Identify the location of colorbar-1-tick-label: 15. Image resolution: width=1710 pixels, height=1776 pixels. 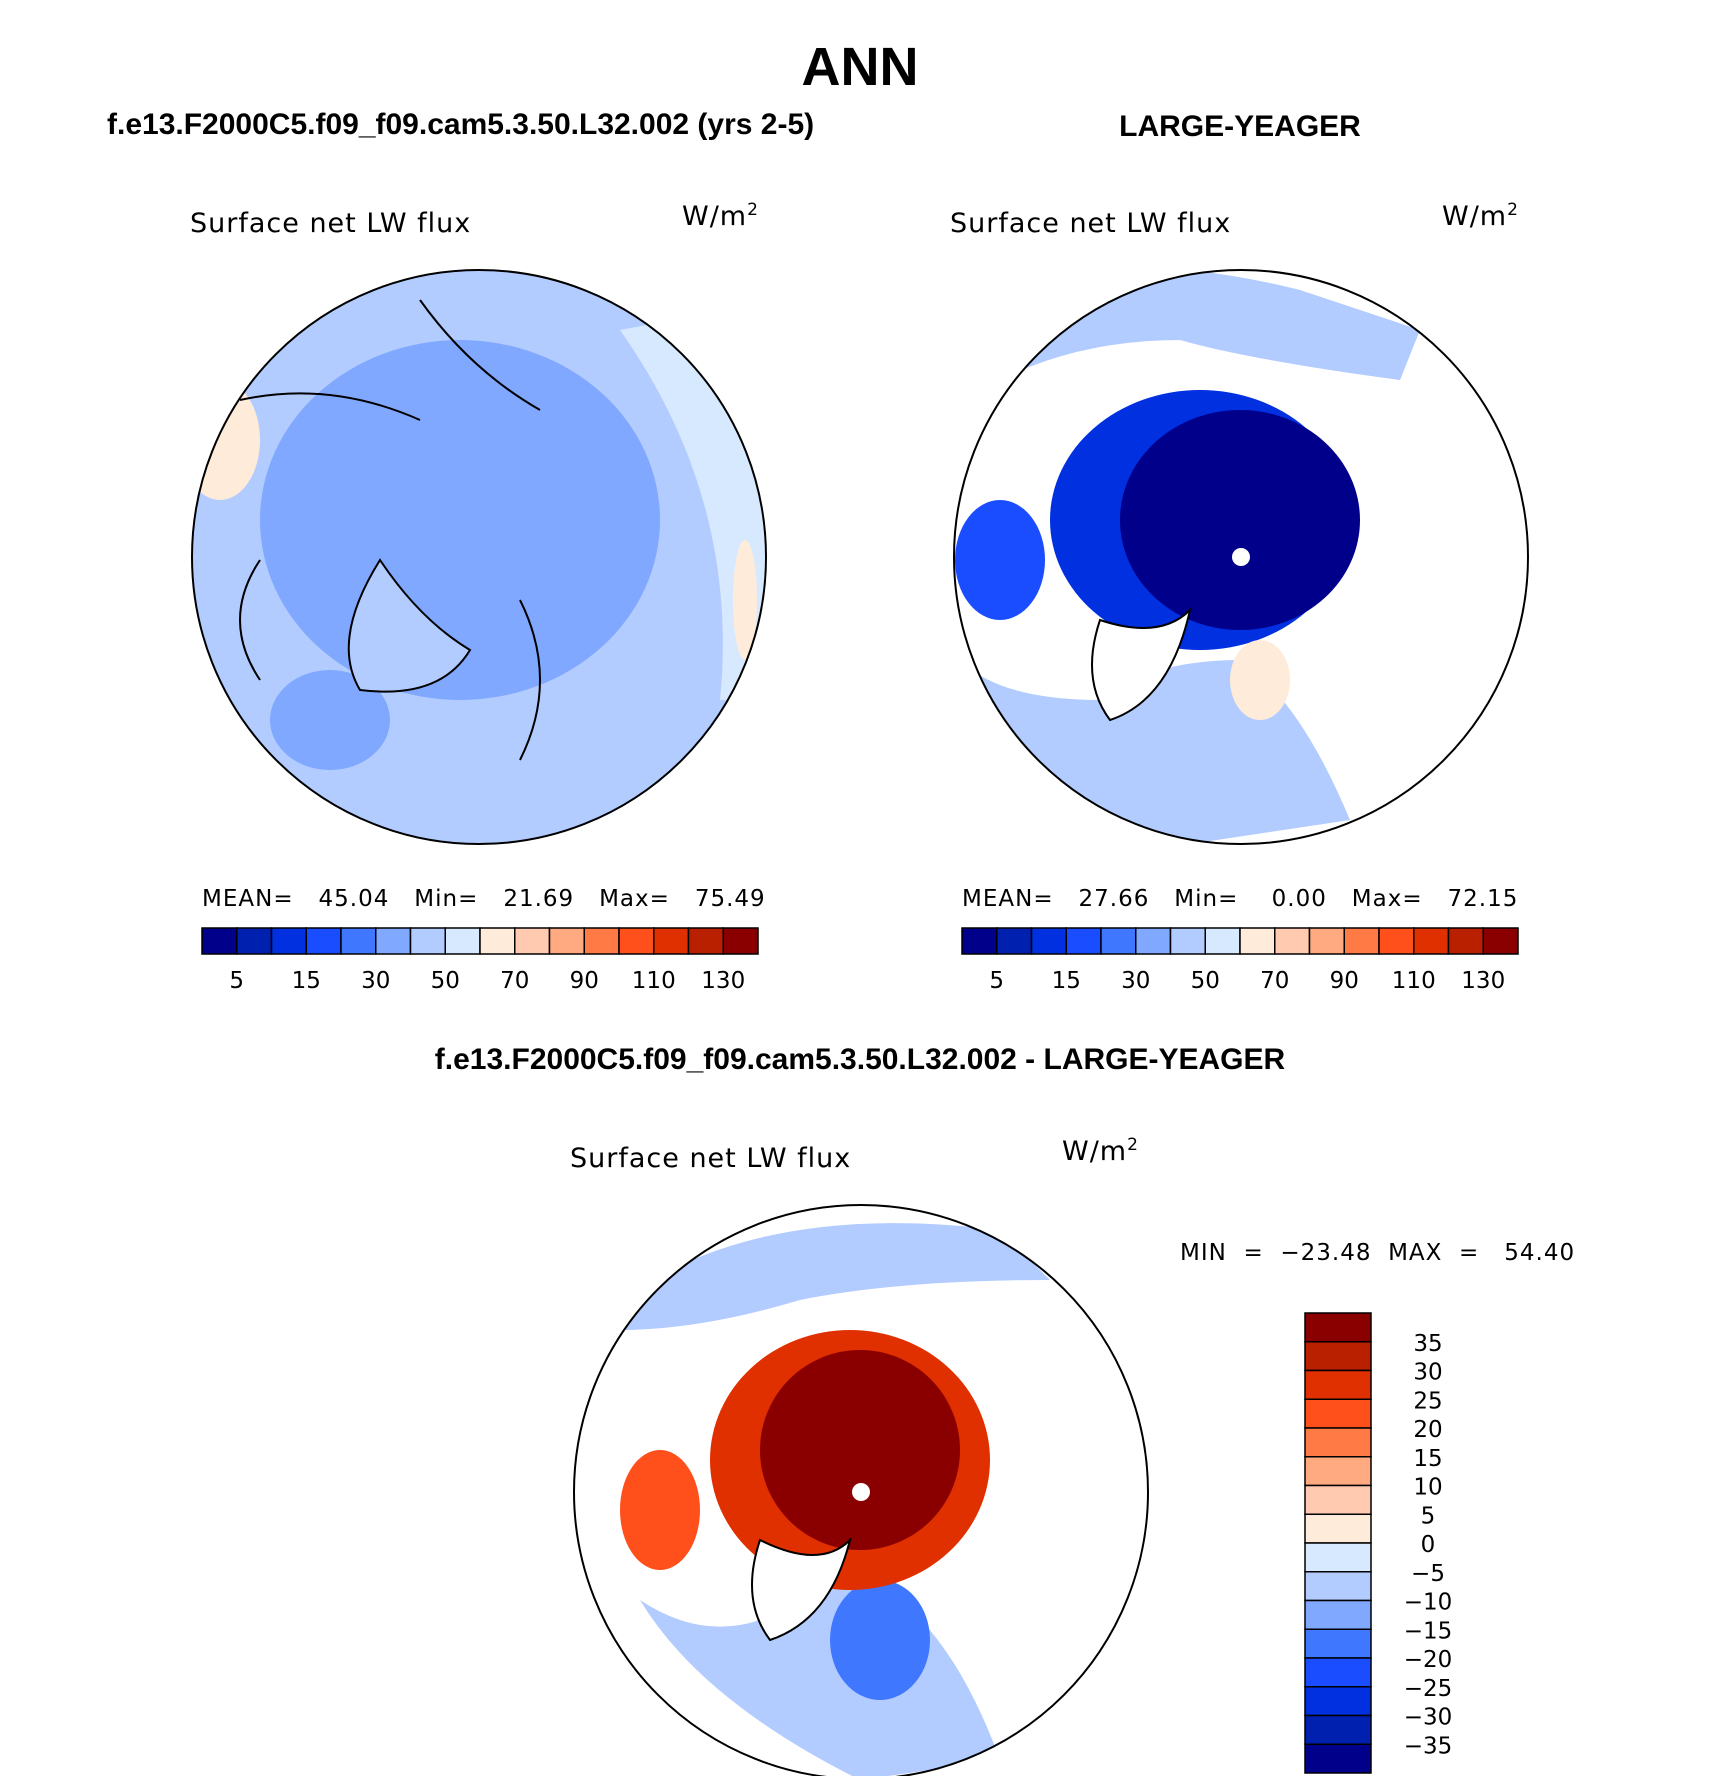
(306, 981).